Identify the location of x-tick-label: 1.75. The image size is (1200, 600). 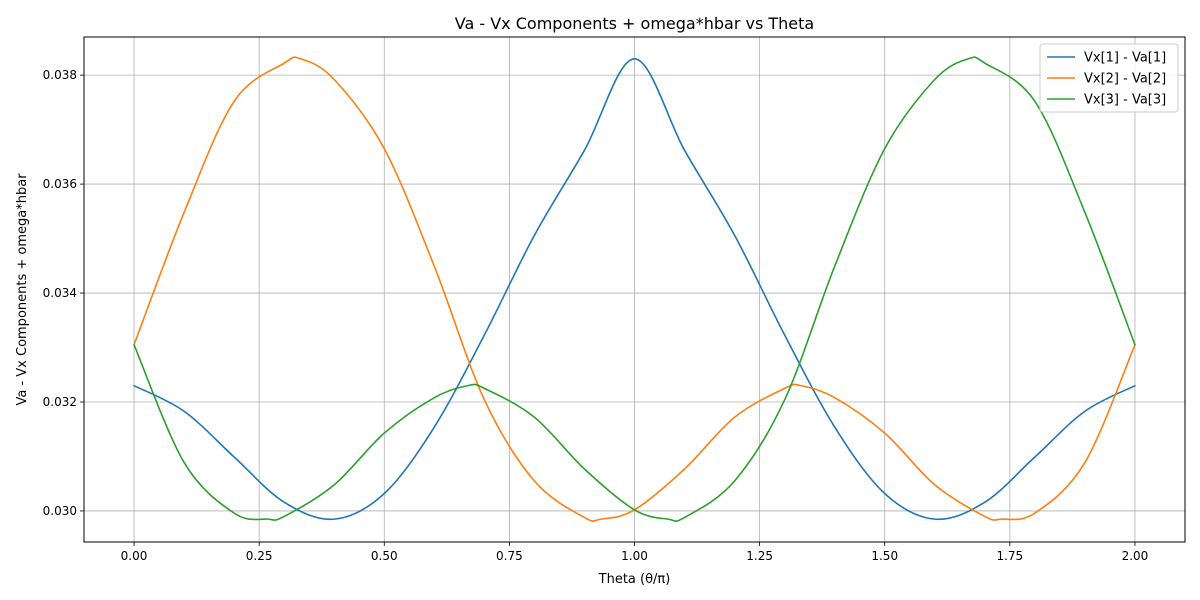
(1009, 556).